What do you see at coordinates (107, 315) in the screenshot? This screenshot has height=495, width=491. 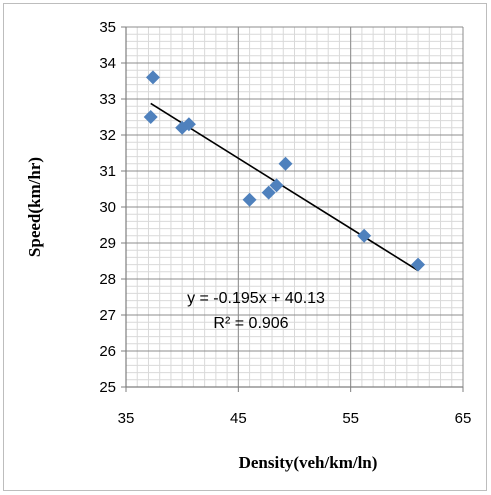 I see `y-tick-label: 27` at bounding box center [107, 315].